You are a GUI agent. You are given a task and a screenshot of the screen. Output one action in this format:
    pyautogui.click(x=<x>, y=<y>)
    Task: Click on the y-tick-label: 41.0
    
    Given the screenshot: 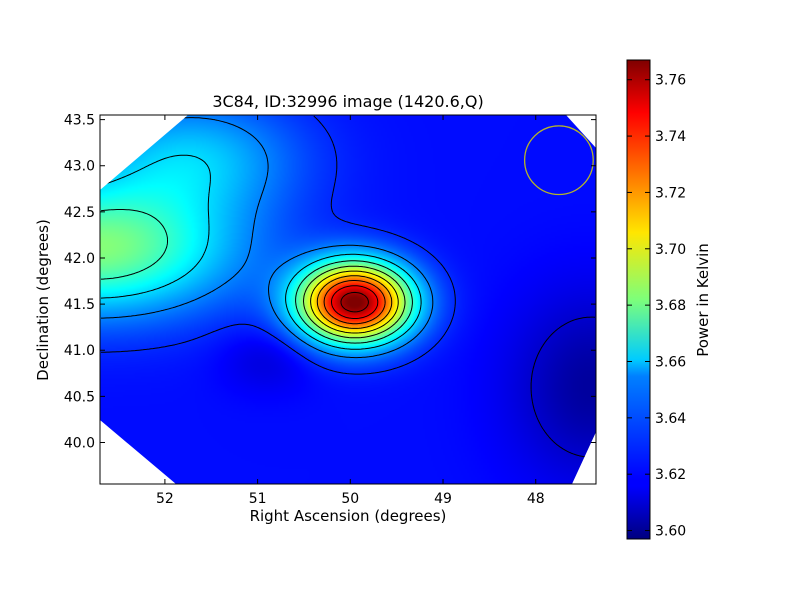 What is the action you would take?
    pyautogui.click(x=79, y=351)
    